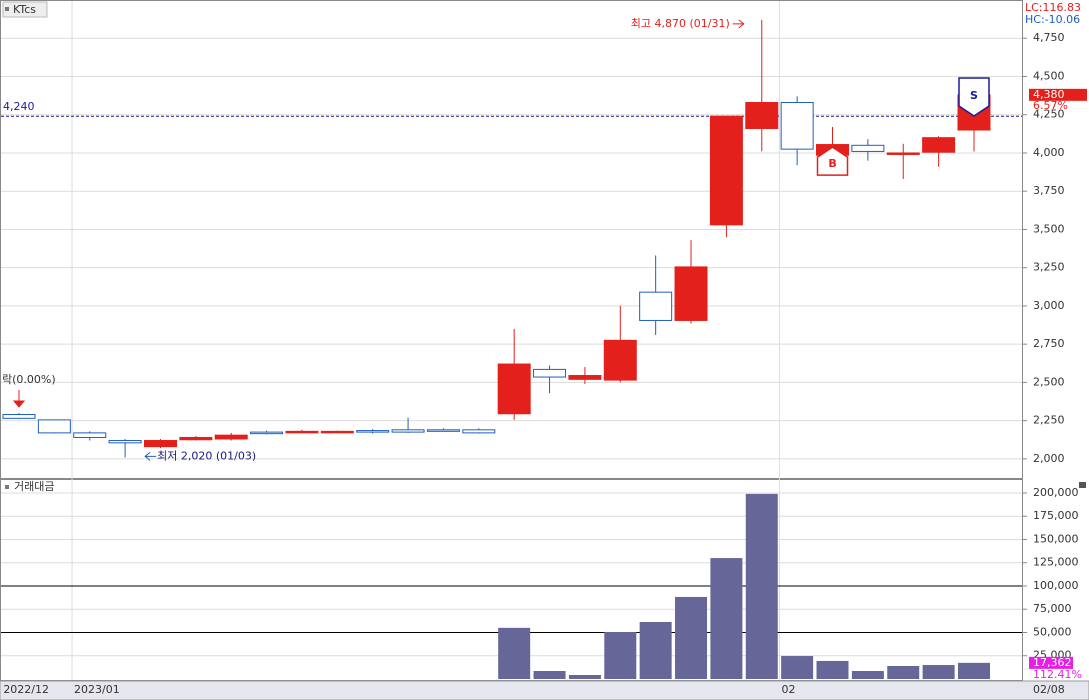 This screenshot has height=700, width=1089. Describe the element at coordinates (1049, 228) in the screenshot. I see `y-tick-label: 3,500` at that location.